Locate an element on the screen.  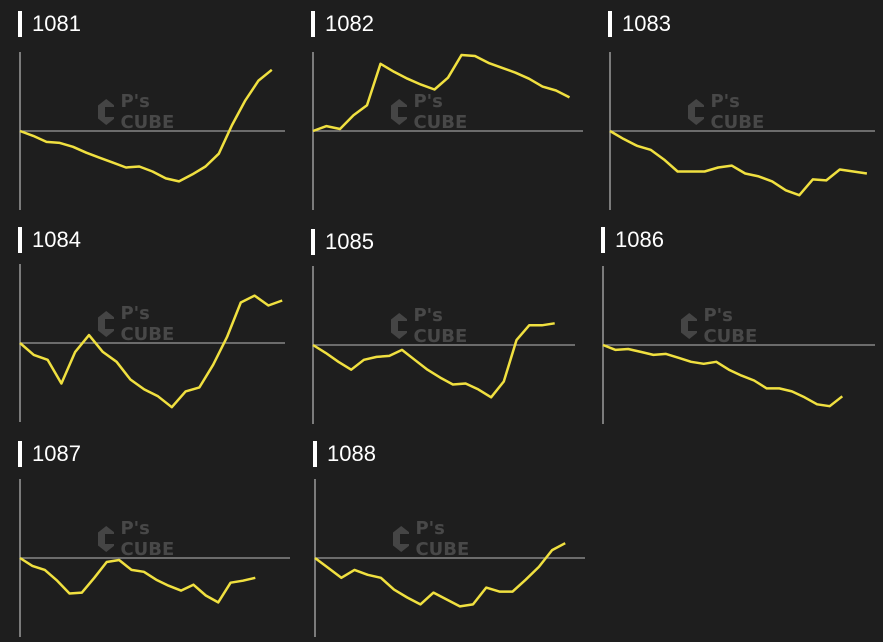
chart-title: 1088 is located at coordinates (344, 454).